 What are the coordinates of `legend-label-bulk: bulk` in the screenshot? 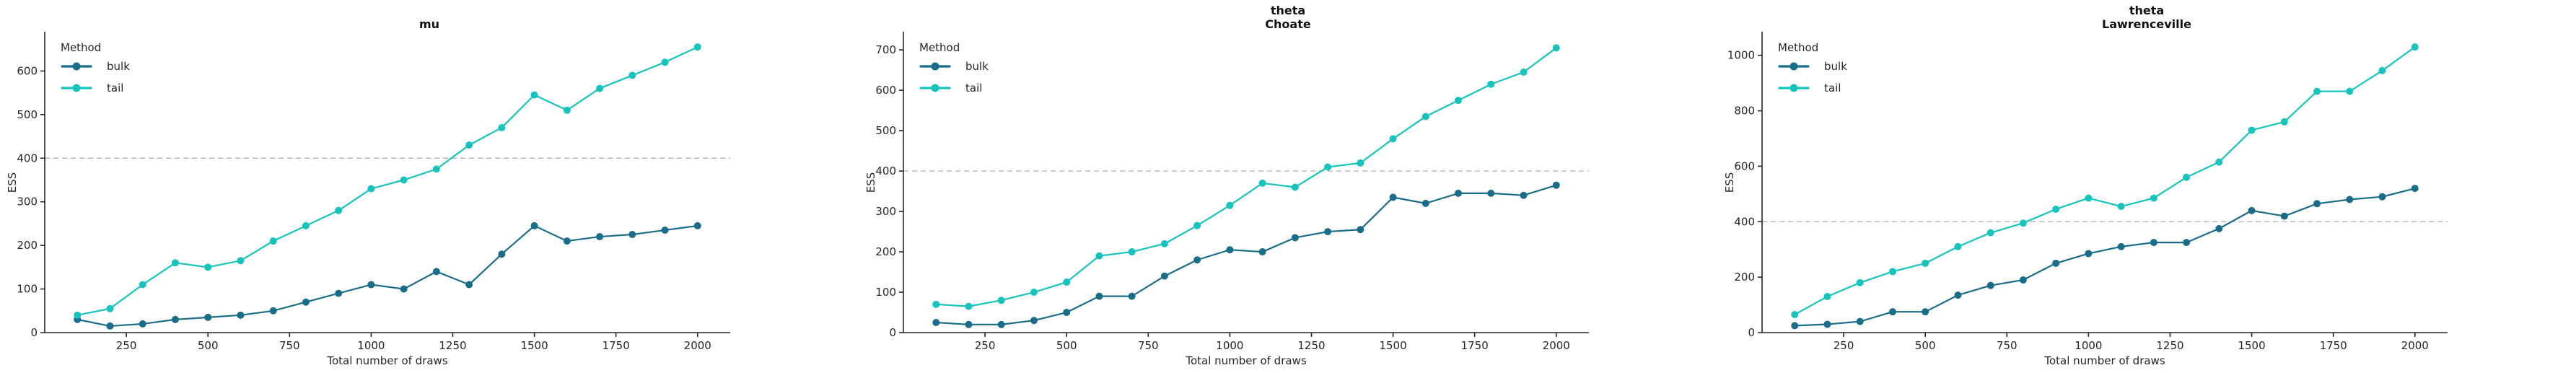 It's located at (1836, 66).